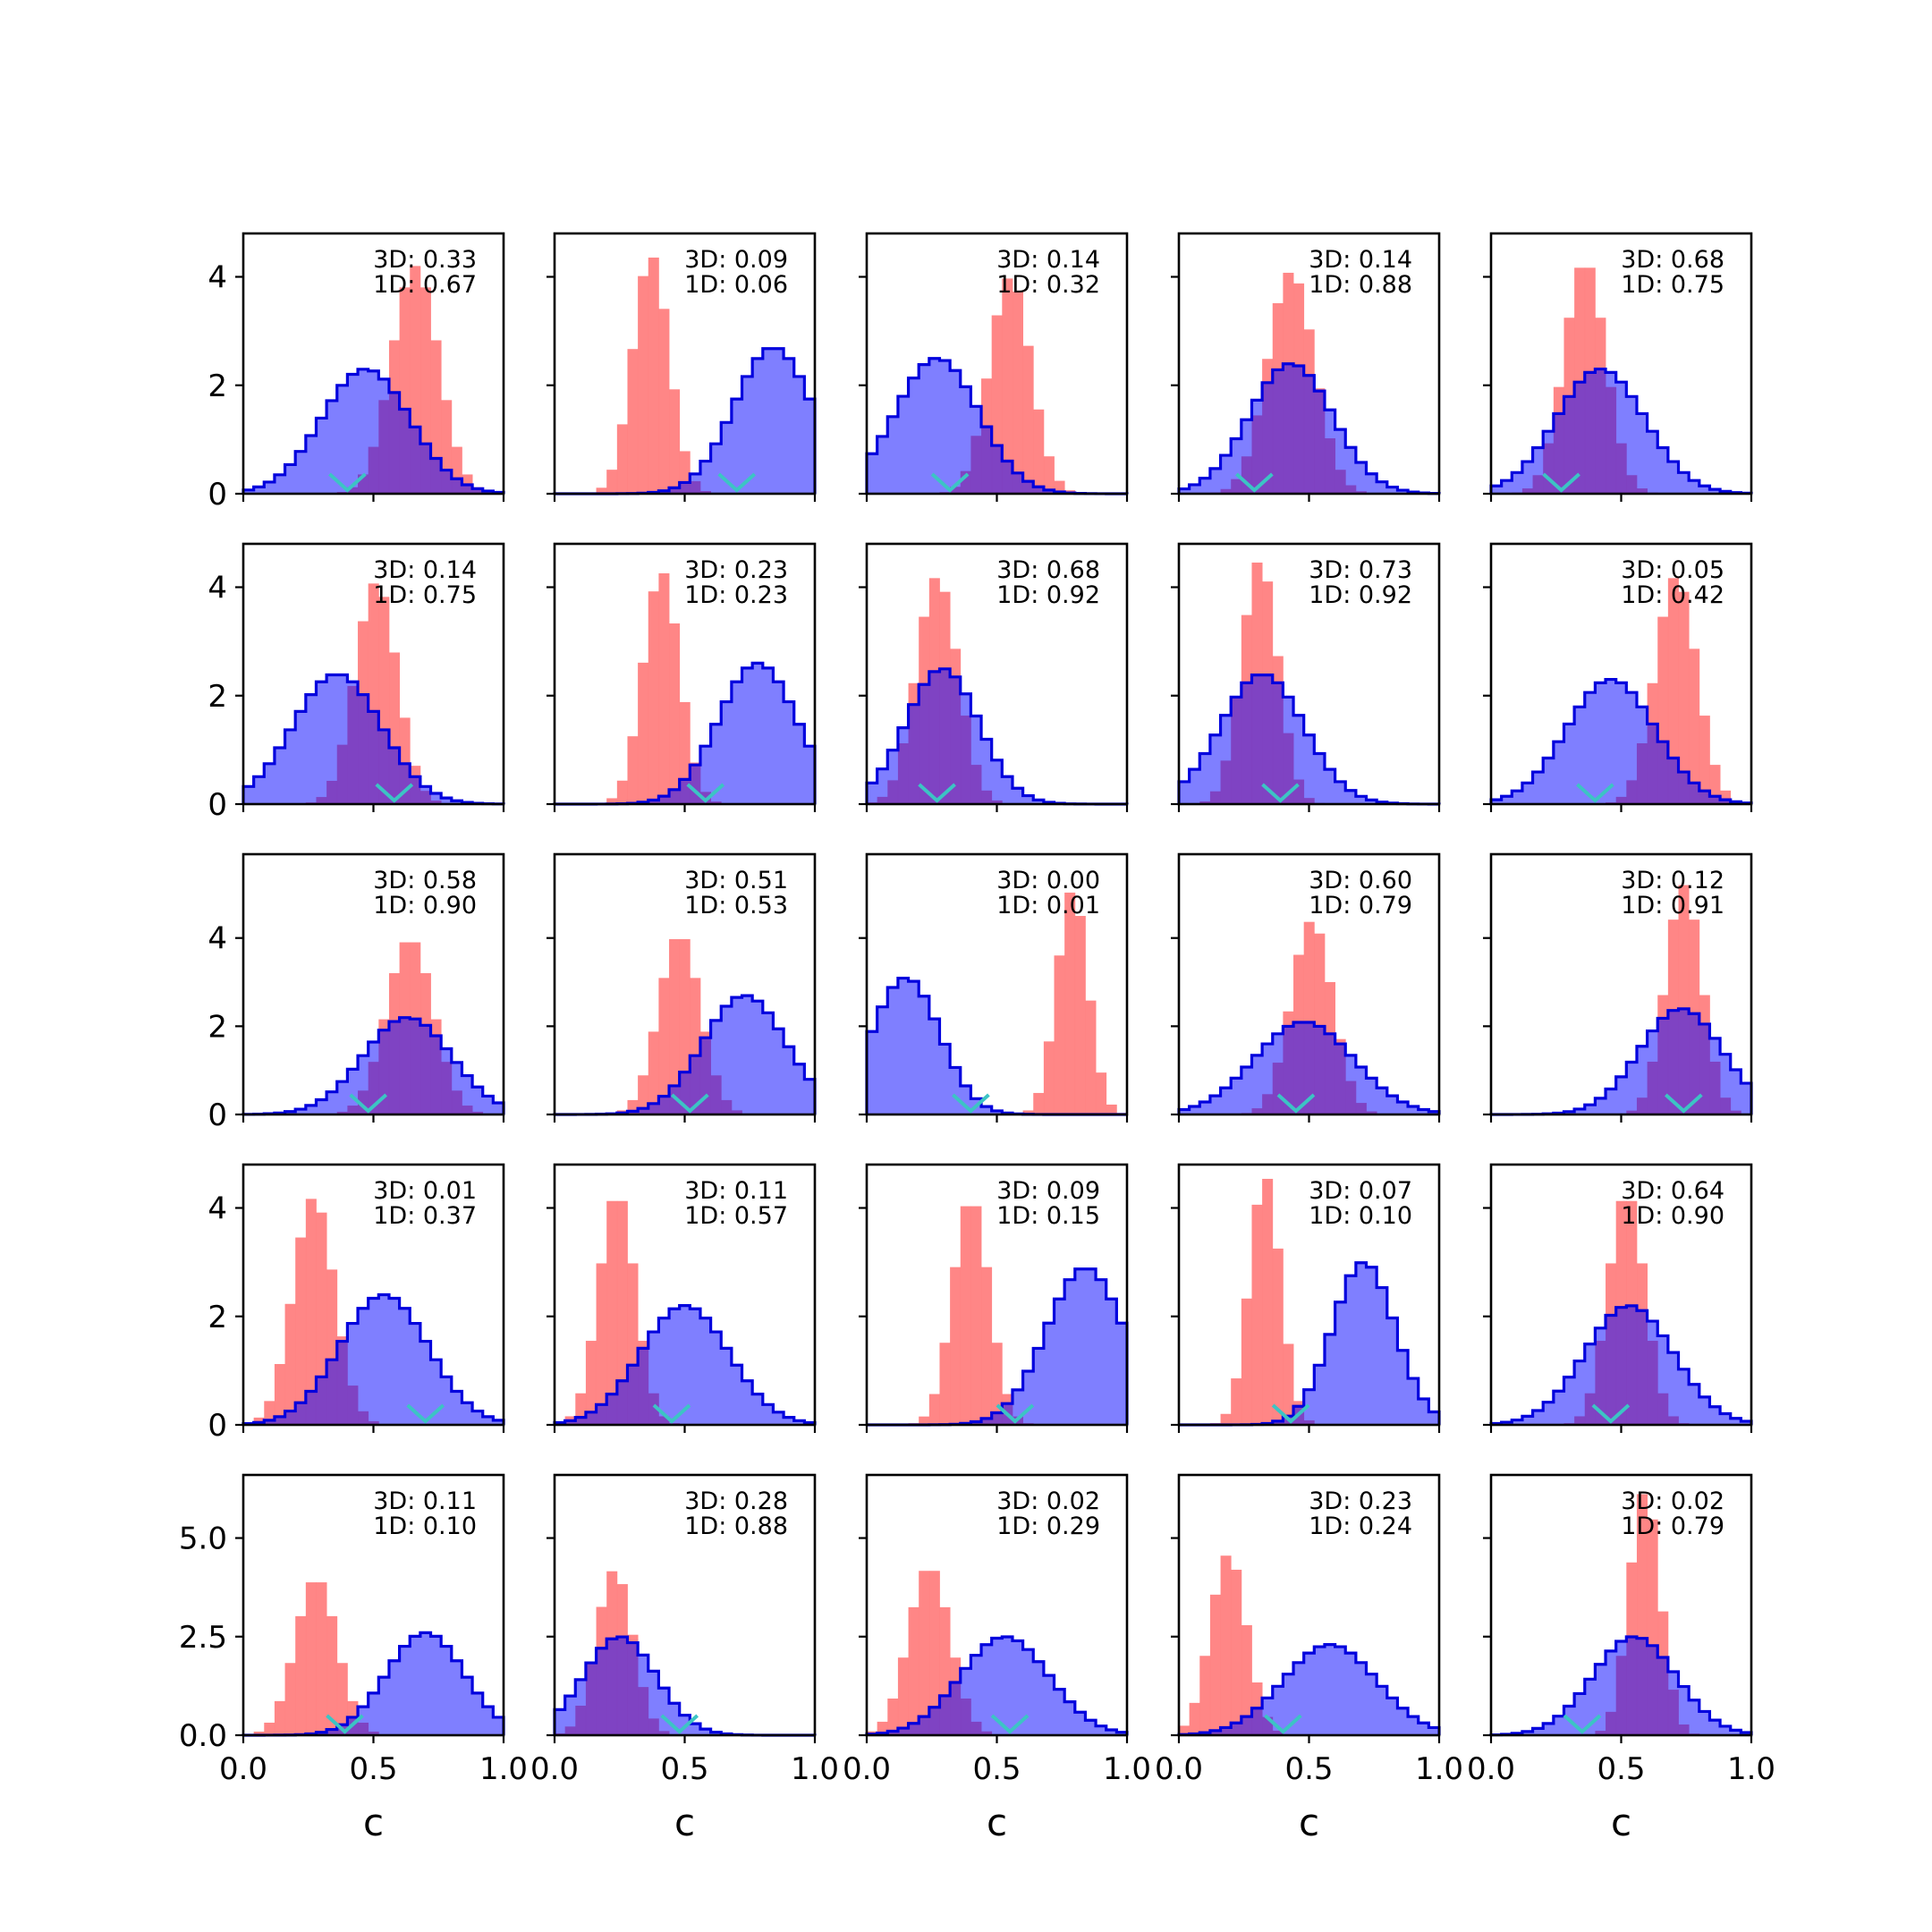 Image resolution: width=1932 pixels, height=1932 pixels. I want to click on annotation-3d: 3D: 0.05, so click(1672, 570).